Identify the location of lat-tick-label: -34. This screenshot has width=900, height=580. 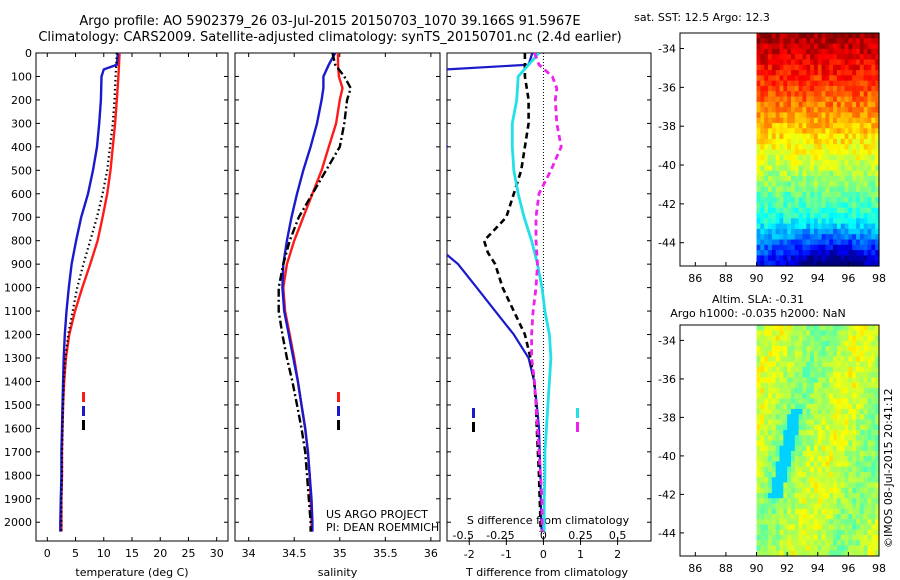
(667, 49).